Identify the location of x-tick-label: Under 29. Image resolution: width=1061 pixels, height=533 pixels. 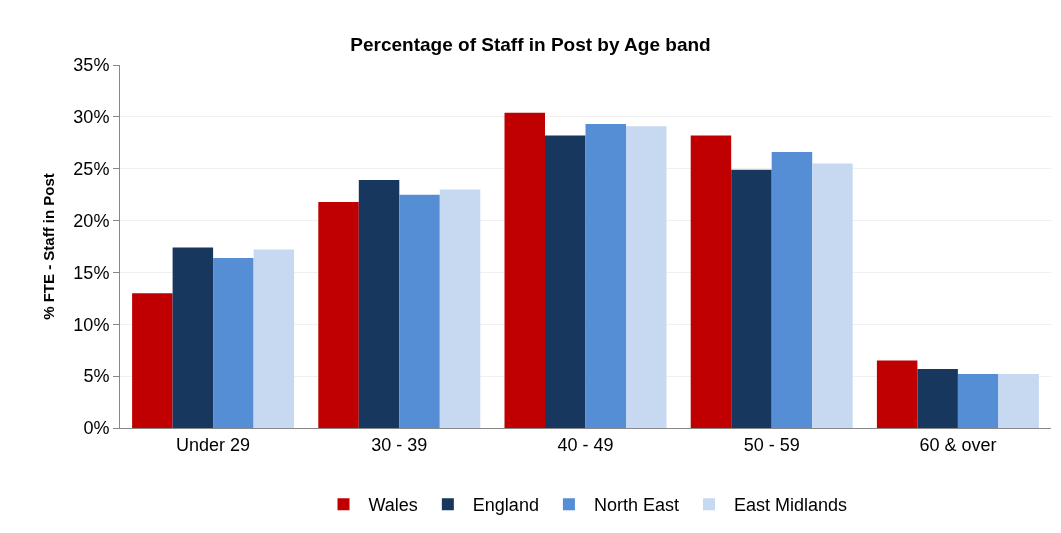
(213, 444).